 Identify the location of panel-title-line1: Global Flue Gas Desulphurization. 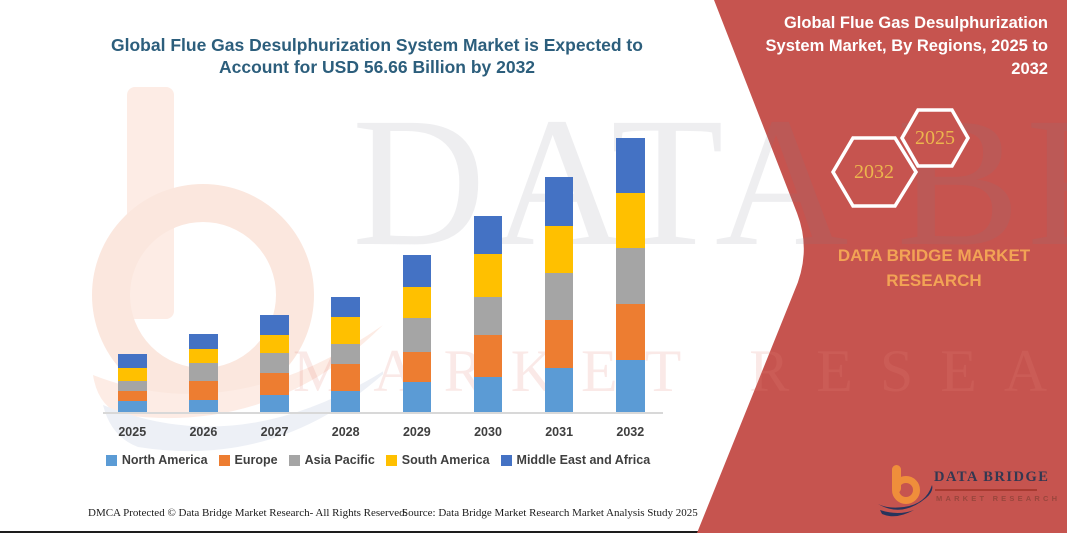
(915, 23).